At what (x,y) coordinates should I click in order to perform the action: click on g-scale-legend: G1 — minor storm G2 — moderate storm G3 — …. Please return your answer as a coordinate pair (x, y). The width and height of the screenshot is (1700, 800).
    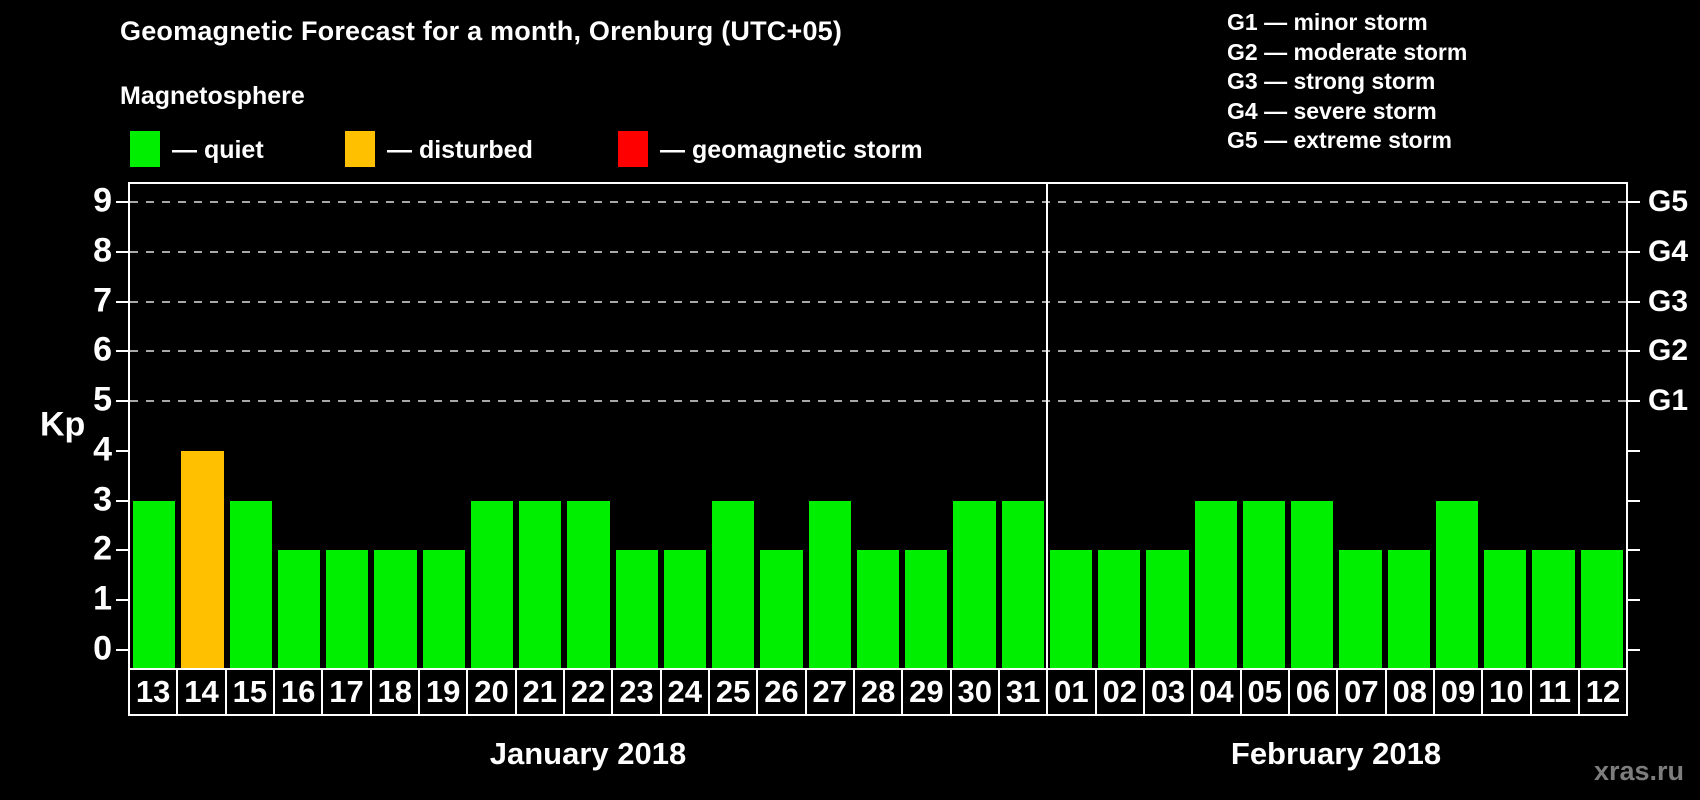
    Looking at the image, I should click on (1347, 82).